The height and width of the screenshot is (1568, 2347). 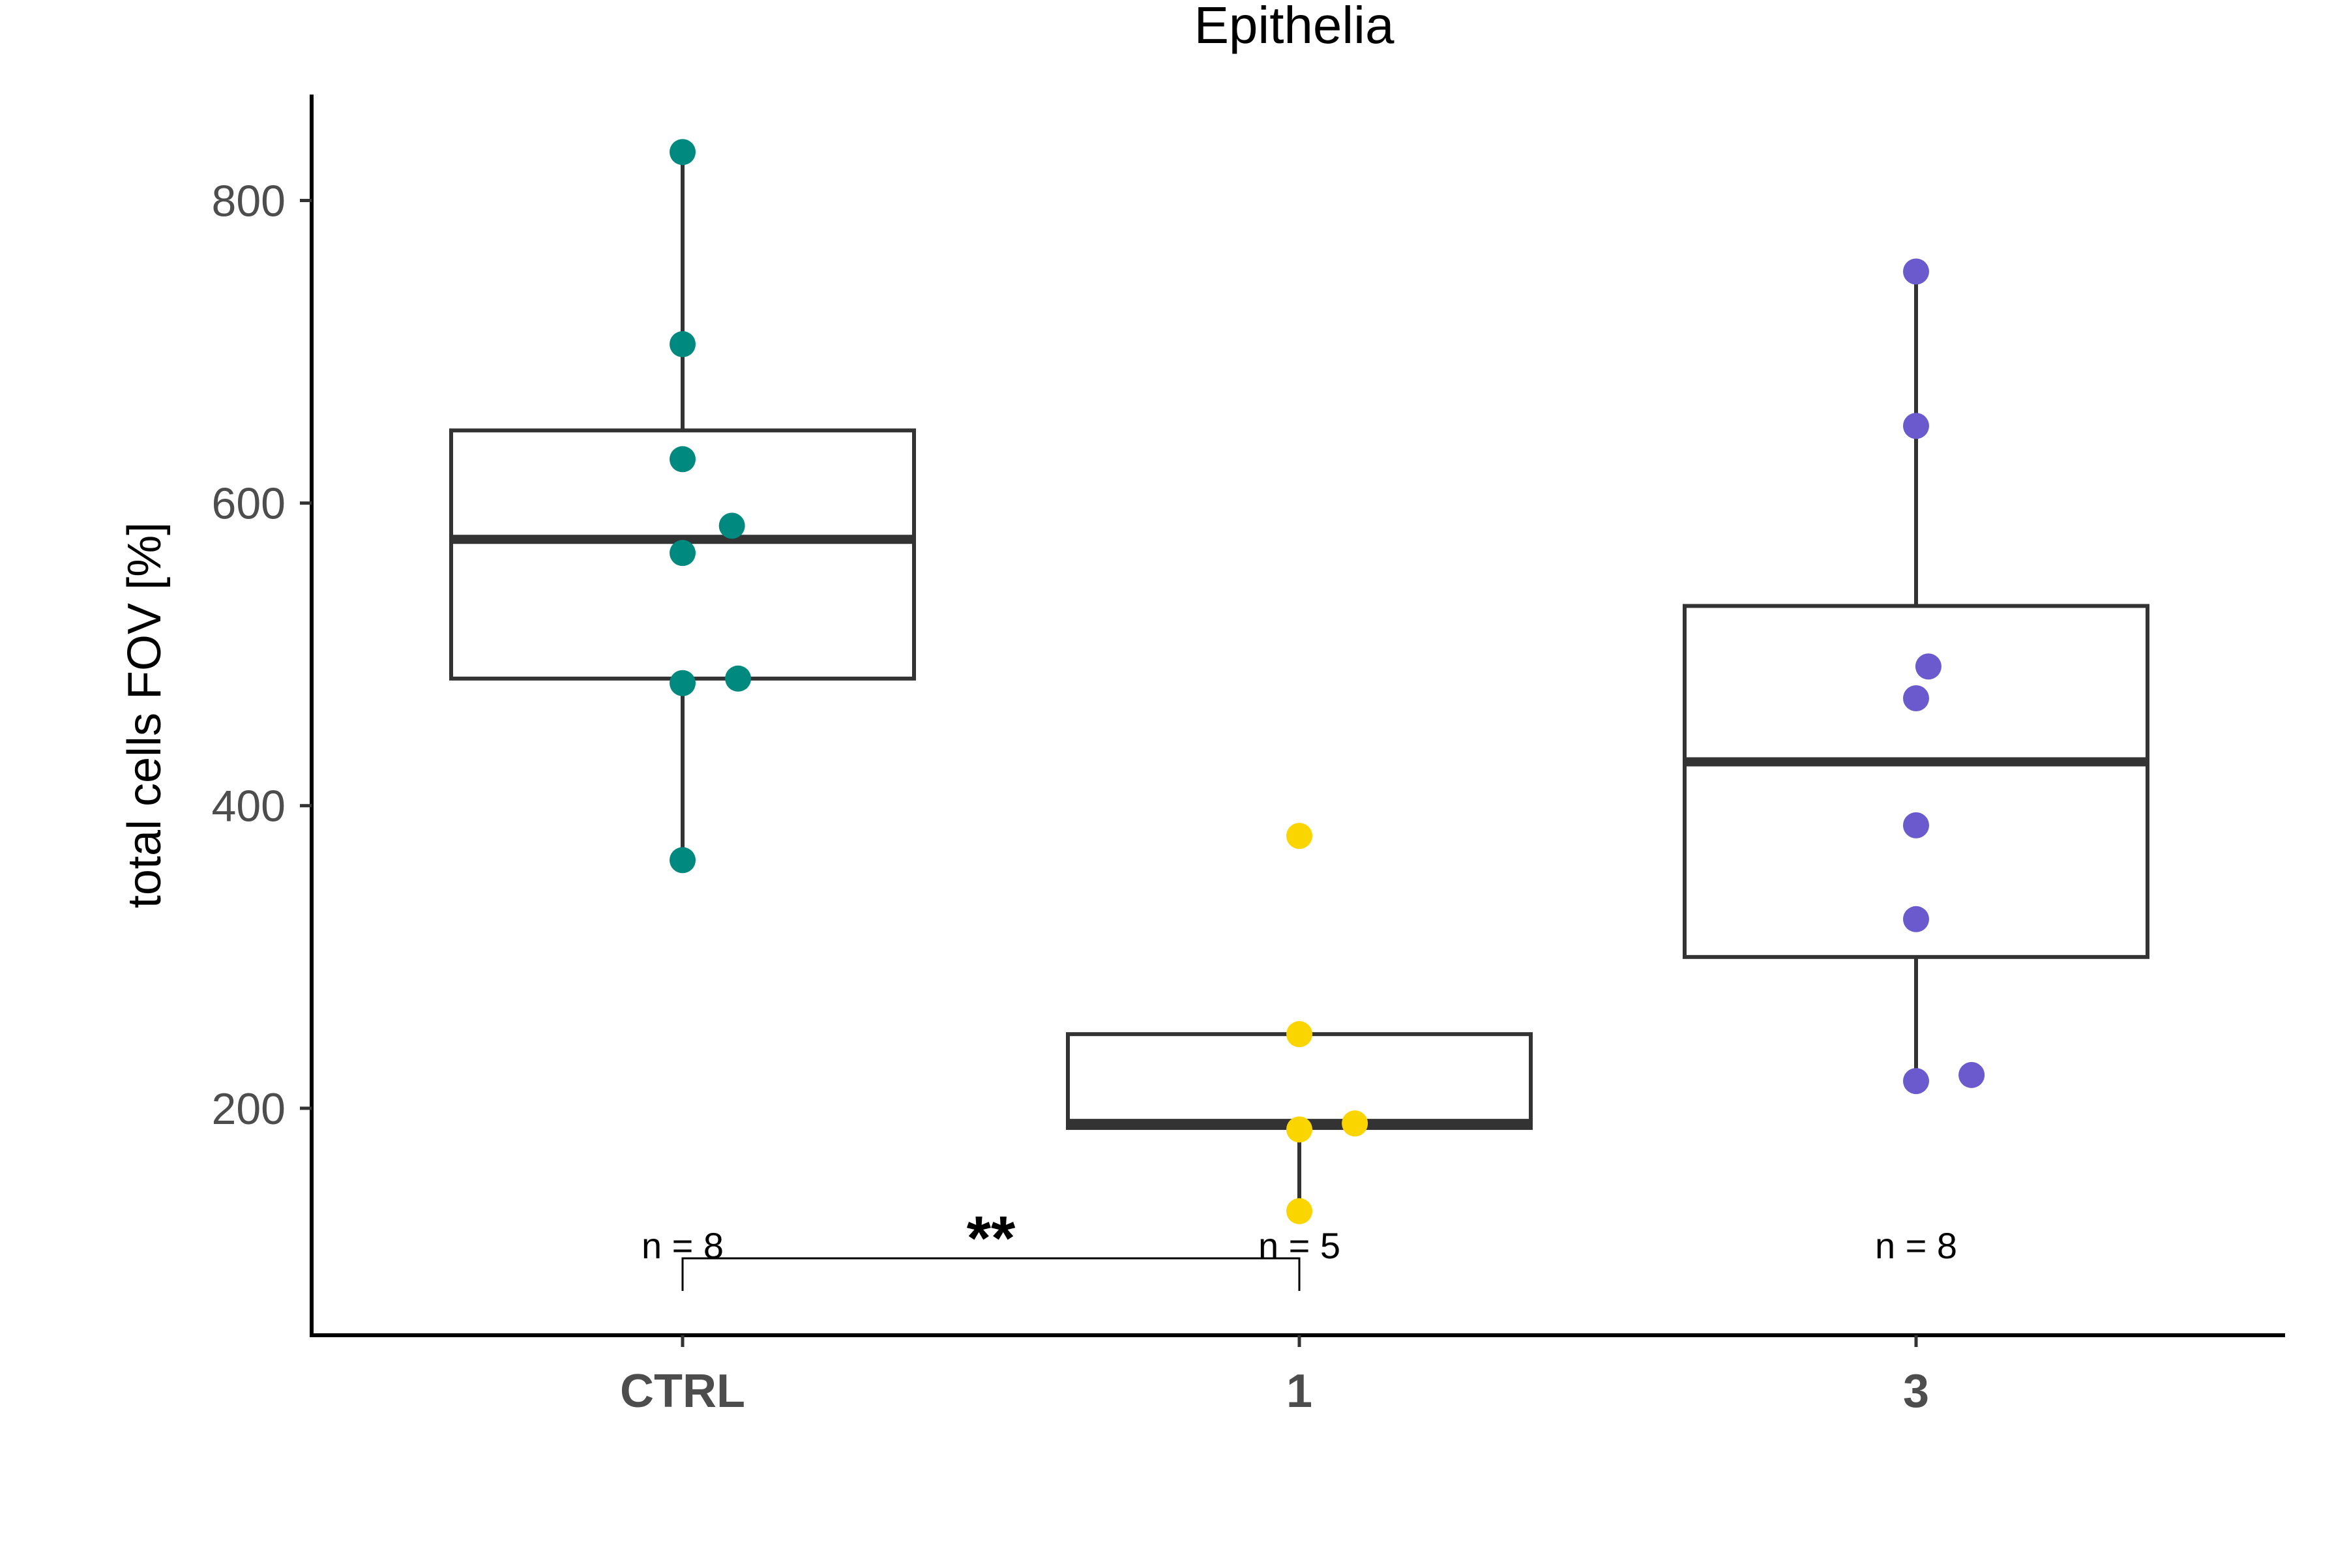 What do you see at coordinates (1294, 27) in the screenshot?
I see `chart-title: Epithelia` at bounding box center [1294, 27].